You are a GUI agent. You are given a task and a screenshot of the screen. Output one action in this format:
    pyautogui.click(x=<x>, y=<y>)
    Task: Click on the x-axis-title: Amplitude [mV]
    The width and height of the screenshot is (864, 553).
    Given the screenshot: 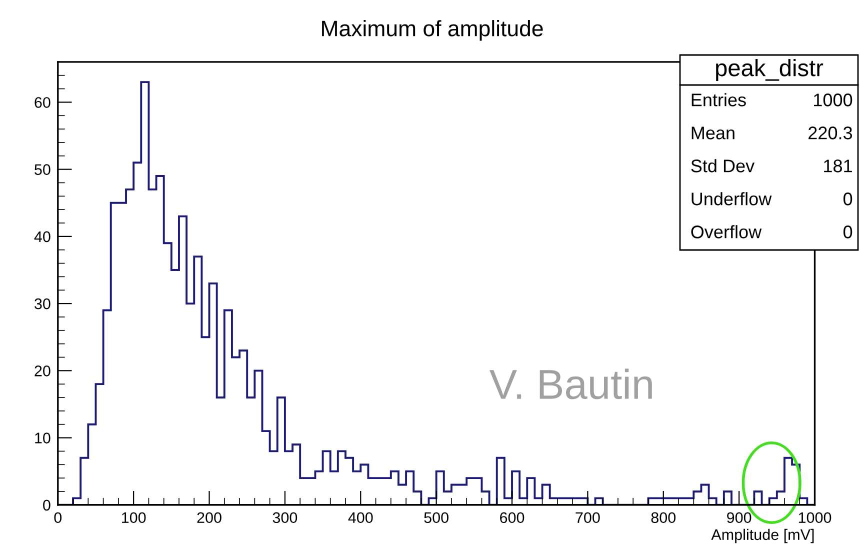 What is the action you would take?
    pyautogui.click(x=762, y=536)
    